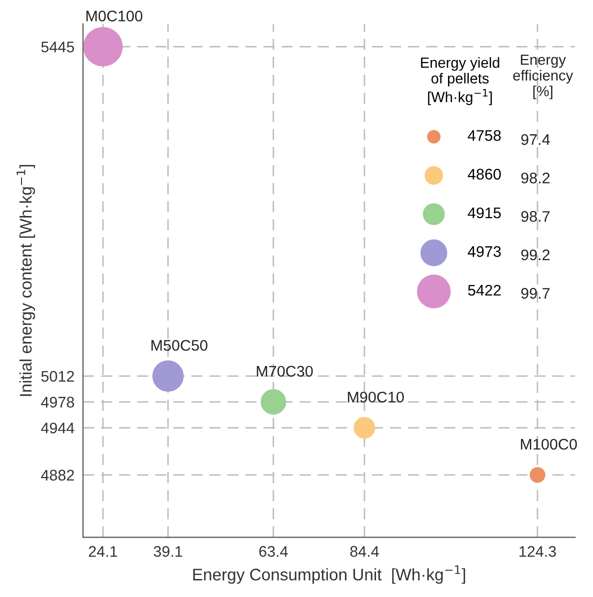 The height and width of the screenshot is (597, 593). Describe the element at coordinates (376, 397) in the screenshot. I see `annotation: M90C10` at that location.